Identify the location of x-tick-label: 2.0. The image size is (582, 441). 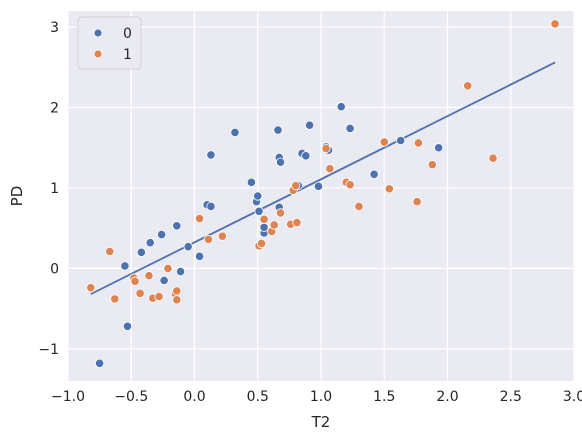
(447, 397).